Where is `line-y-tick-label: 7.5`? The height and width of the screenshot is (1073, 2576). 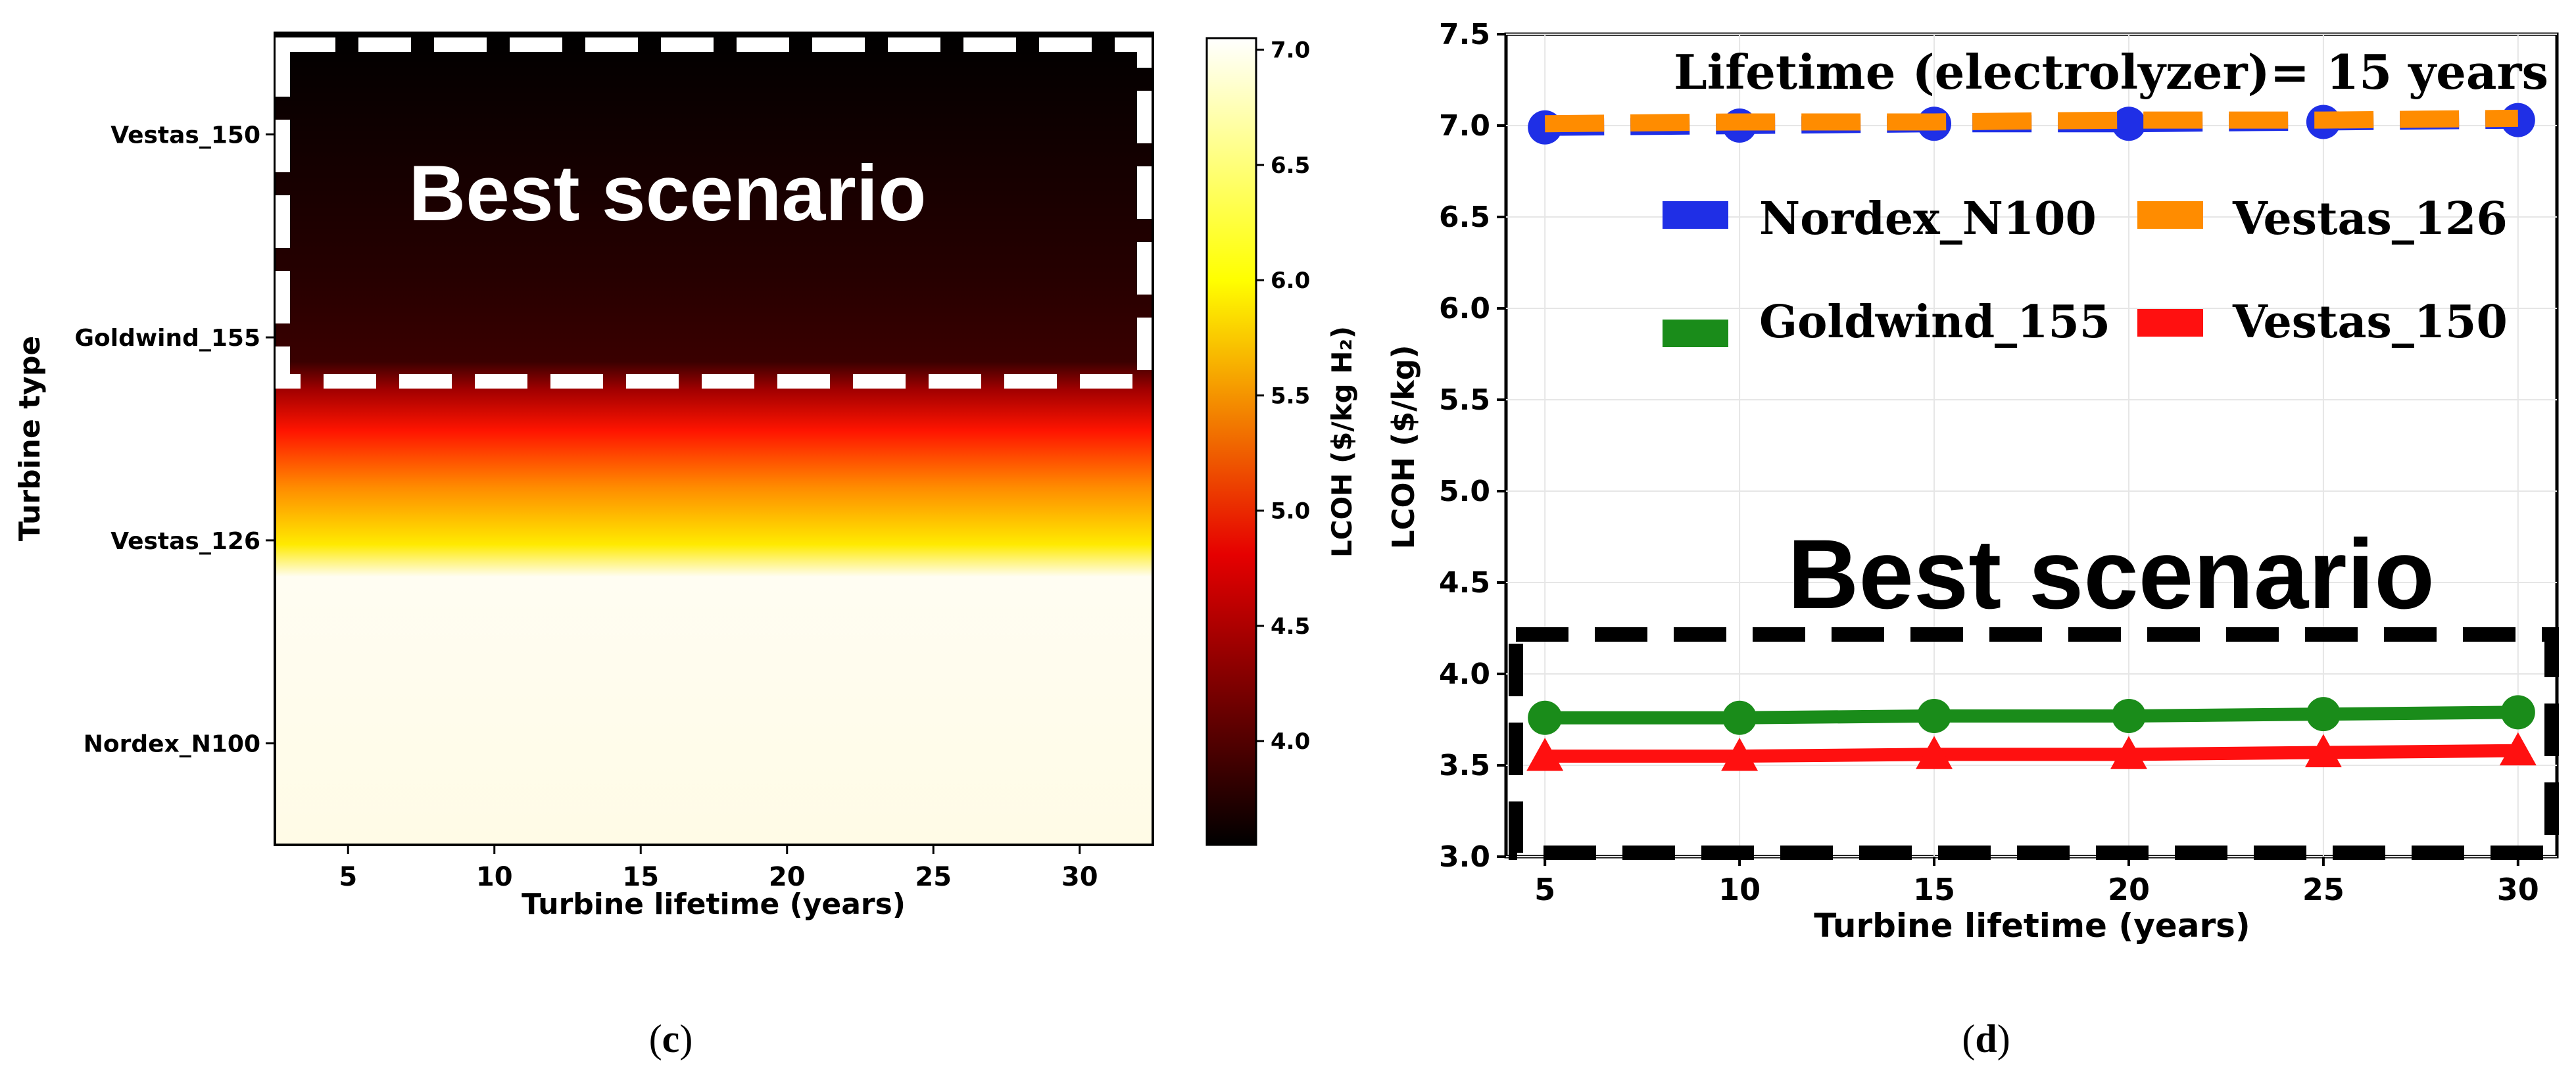 line-y-tick-label: 7.5 is located at coordinates (1465, 34).